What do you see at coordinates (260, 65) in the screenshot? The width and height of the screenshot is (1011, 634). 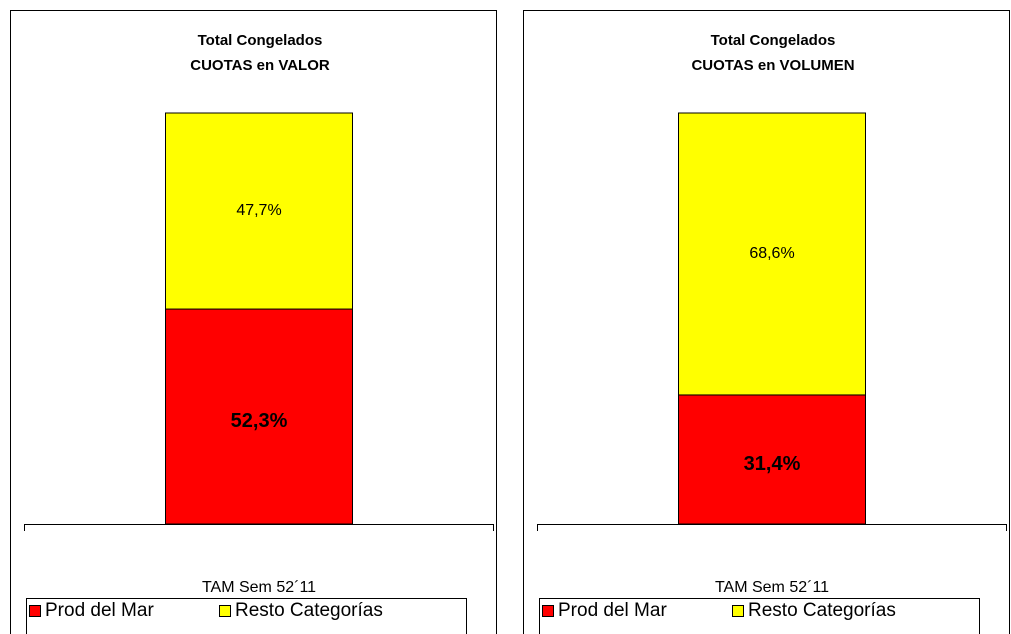 I see `chart-title: CUOTAS en VALOR` at bounding box center [260, 65].